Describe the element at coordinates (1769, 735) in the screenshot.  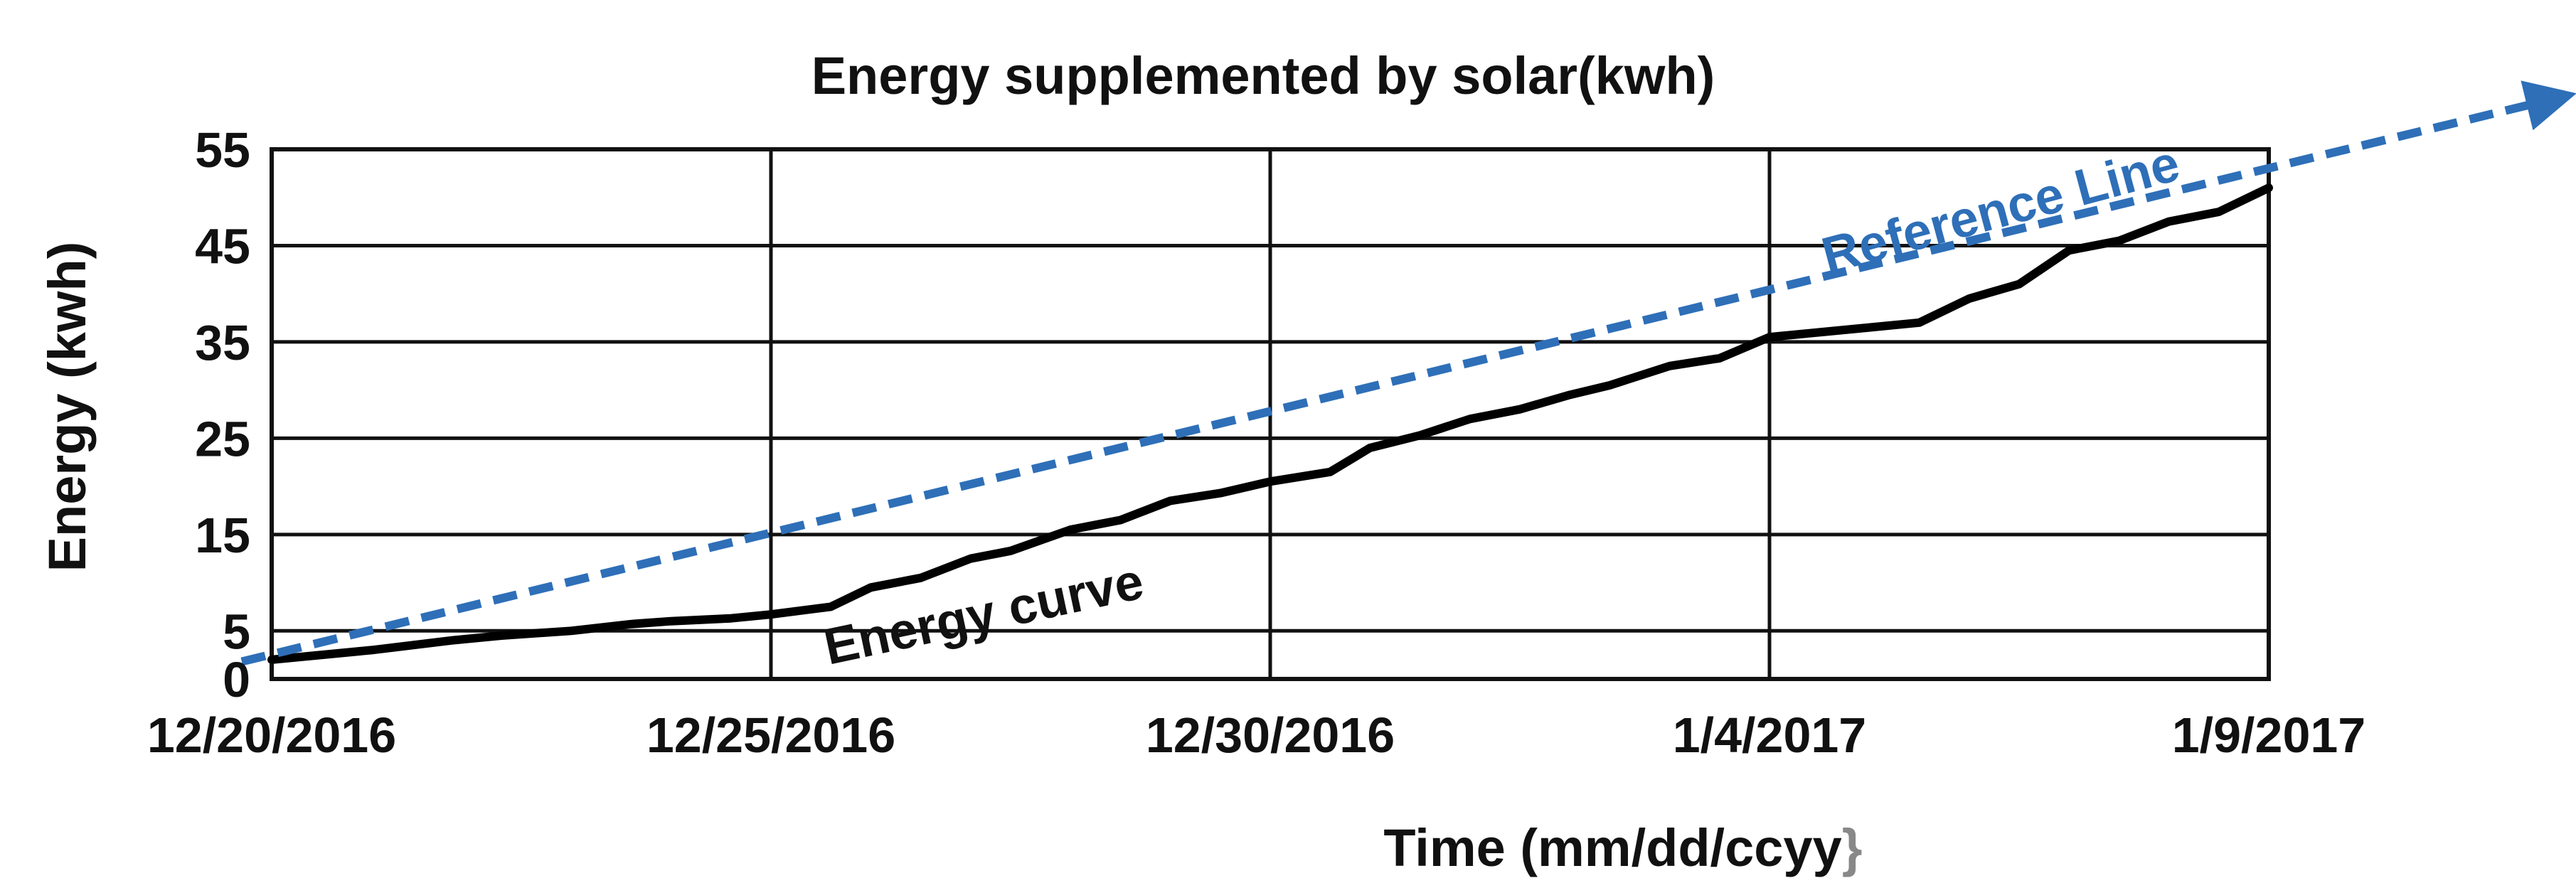
I see `x-tick-label-3: 1/4/2017` at that location.